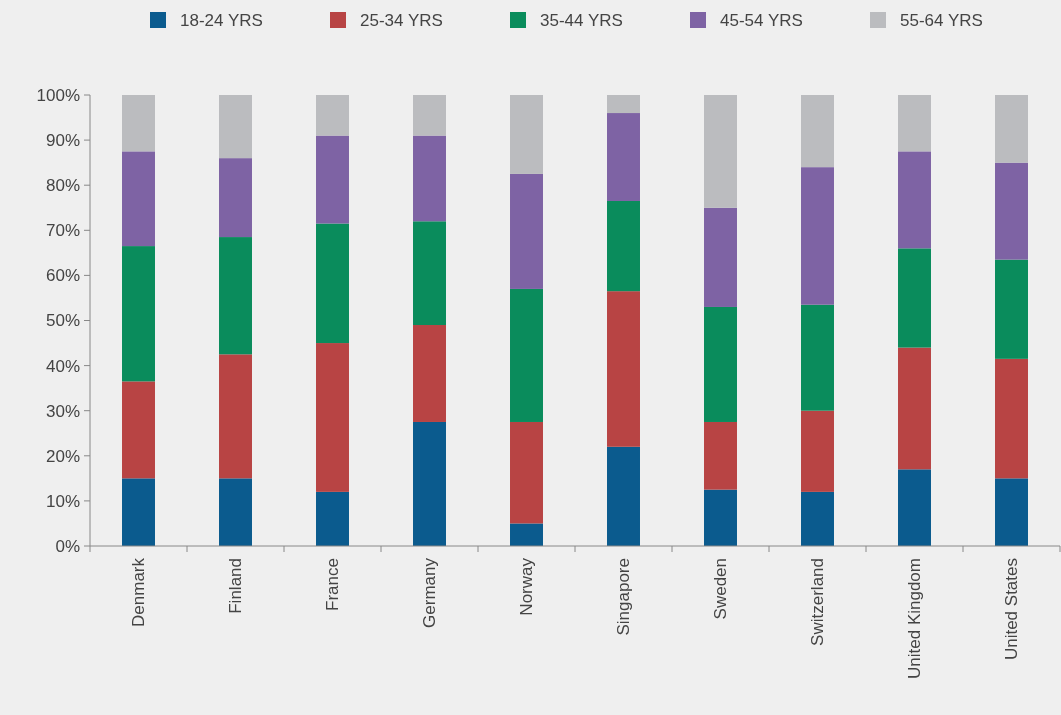 The width and height of the screenshot is (1061, 715). Describe the element at coordinates (430, 592) in the screenshot. I see `x-tick-label: Germany` at that location.